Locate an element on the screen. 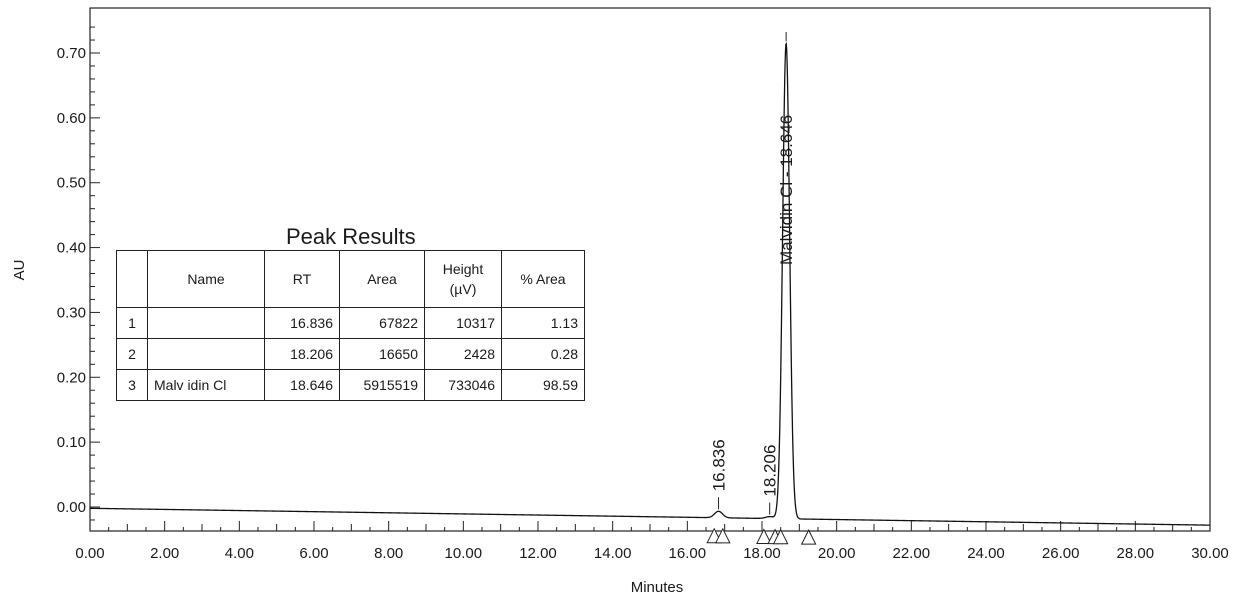  header-name: Name is located at coordinates (206, 279).